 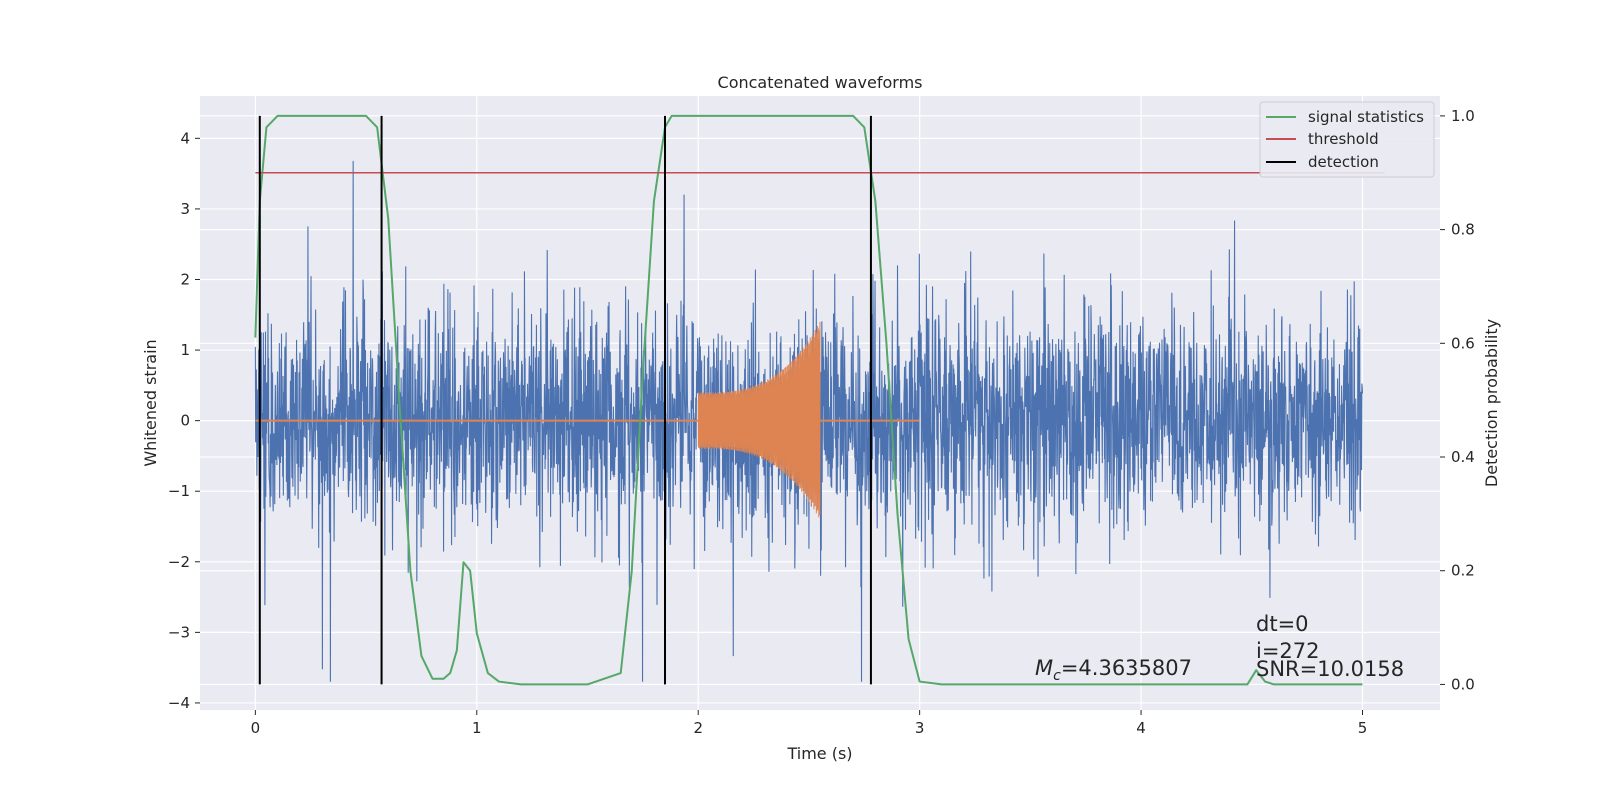 I want to click on y-tick-label: −4, so click(x=179, y=703).